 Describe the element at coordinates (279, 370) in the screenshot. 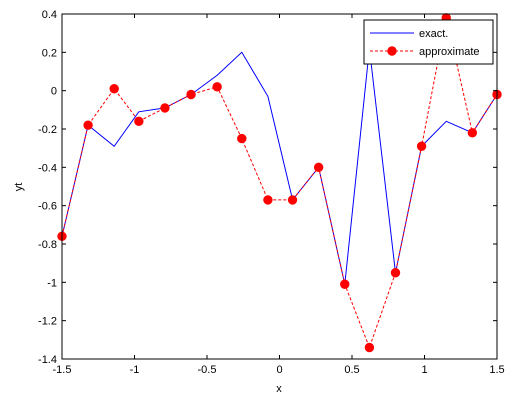

I see `x-tick-label: 0` at that location.